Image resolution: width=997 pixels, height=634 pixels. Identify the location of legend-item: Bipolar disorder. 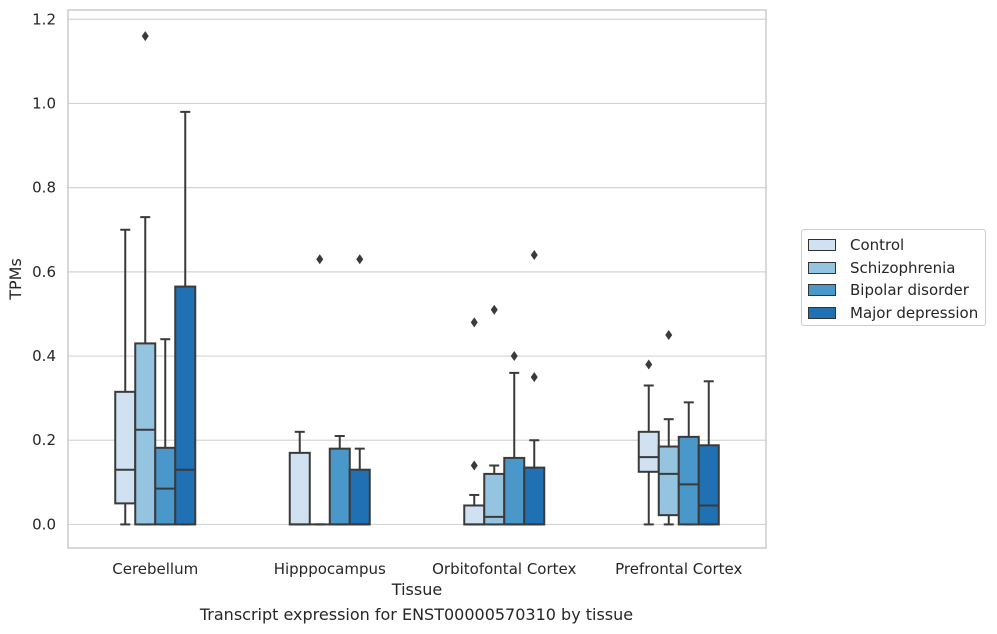
(896, 290).